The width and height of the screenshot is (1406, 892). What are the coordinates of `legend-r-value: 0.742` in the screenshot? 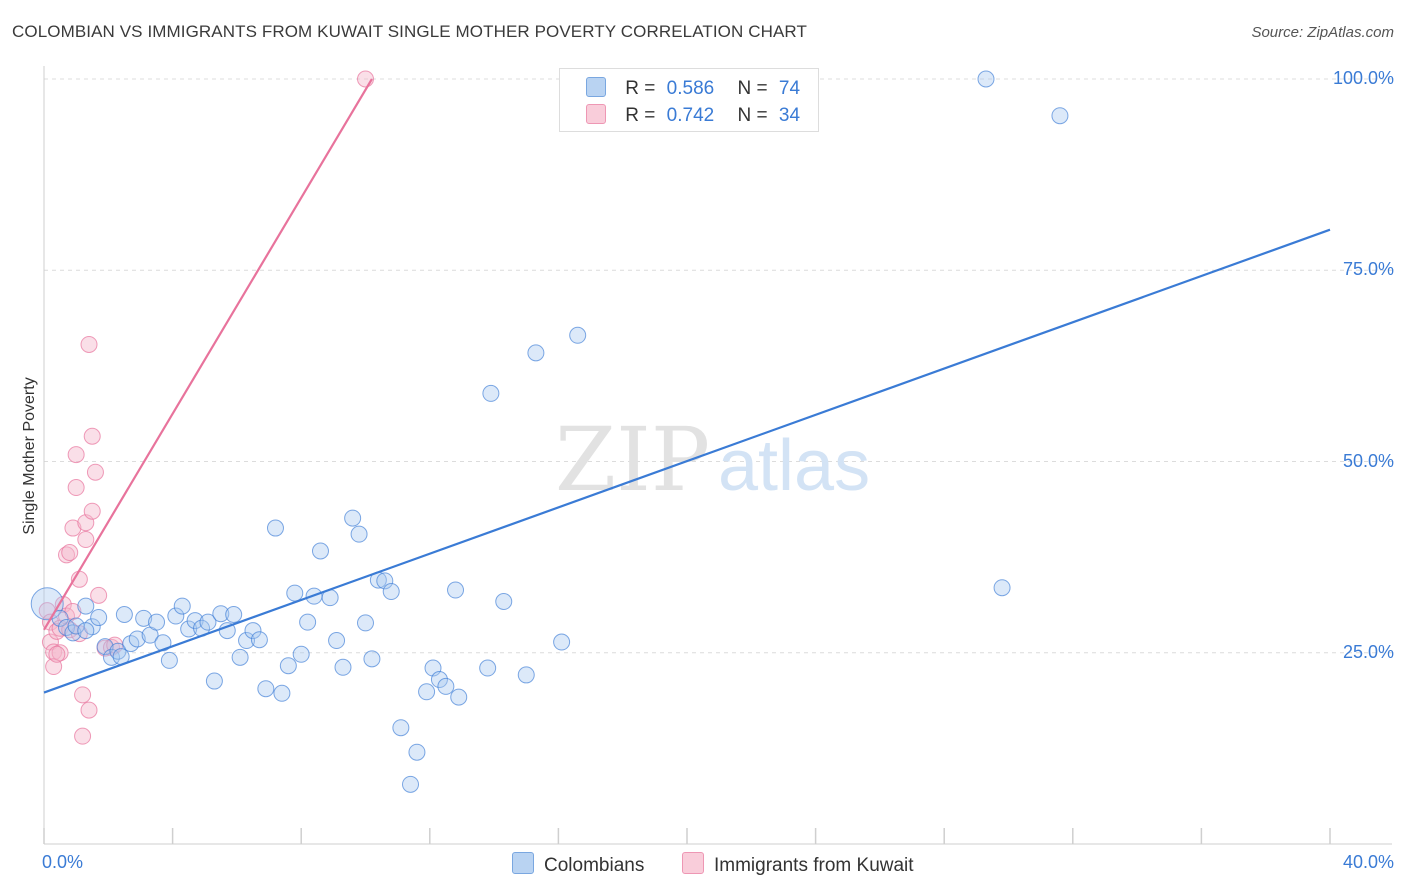 It's located at (690, 115).